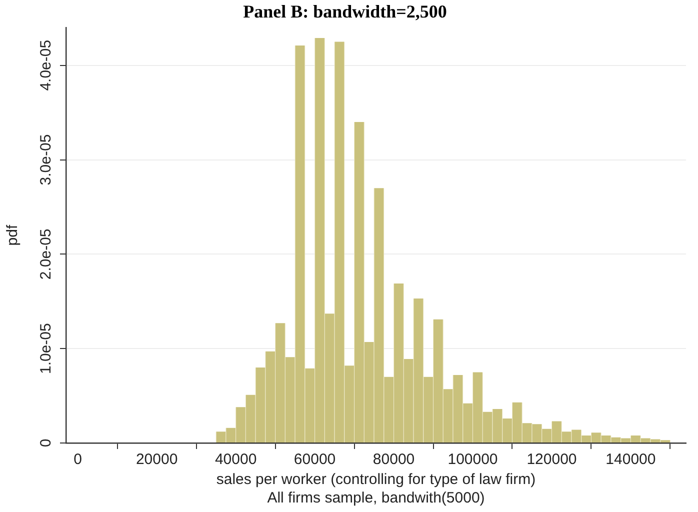 This screenshot has height=512, width=698. What do you see at coordinates (551, 459) in the screenshot?
I see `x-tick-label: 120000` at bounding box center [551, 459].